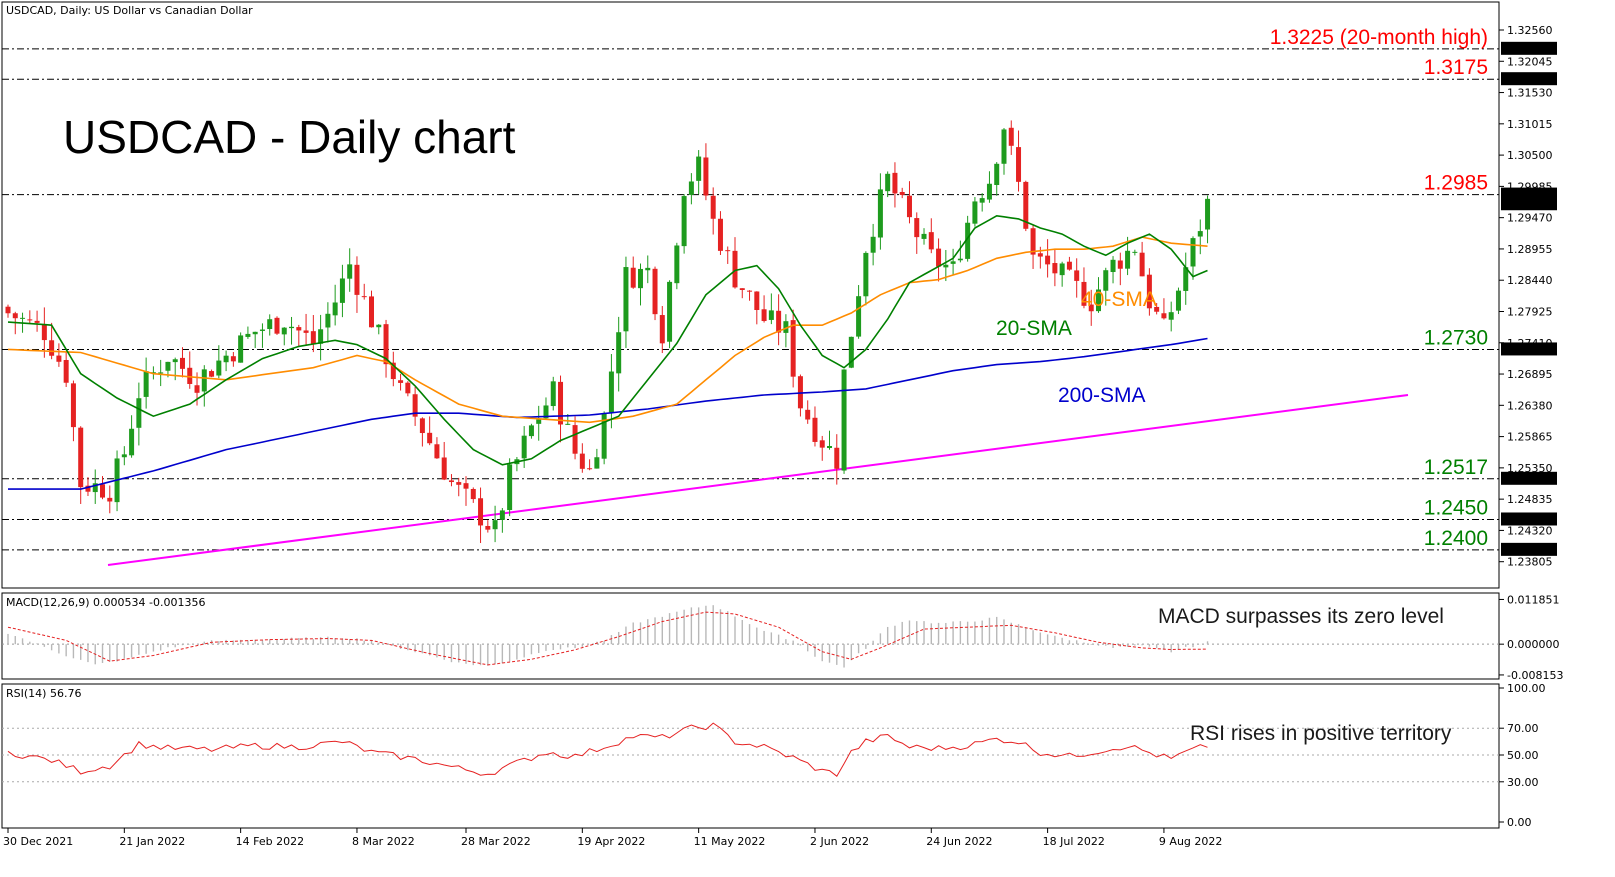  What do you see at coordinates (1523, 755) in the screenshot?
I see `rsi-tick-label: 50.00` at bounding box center [1523, 755].